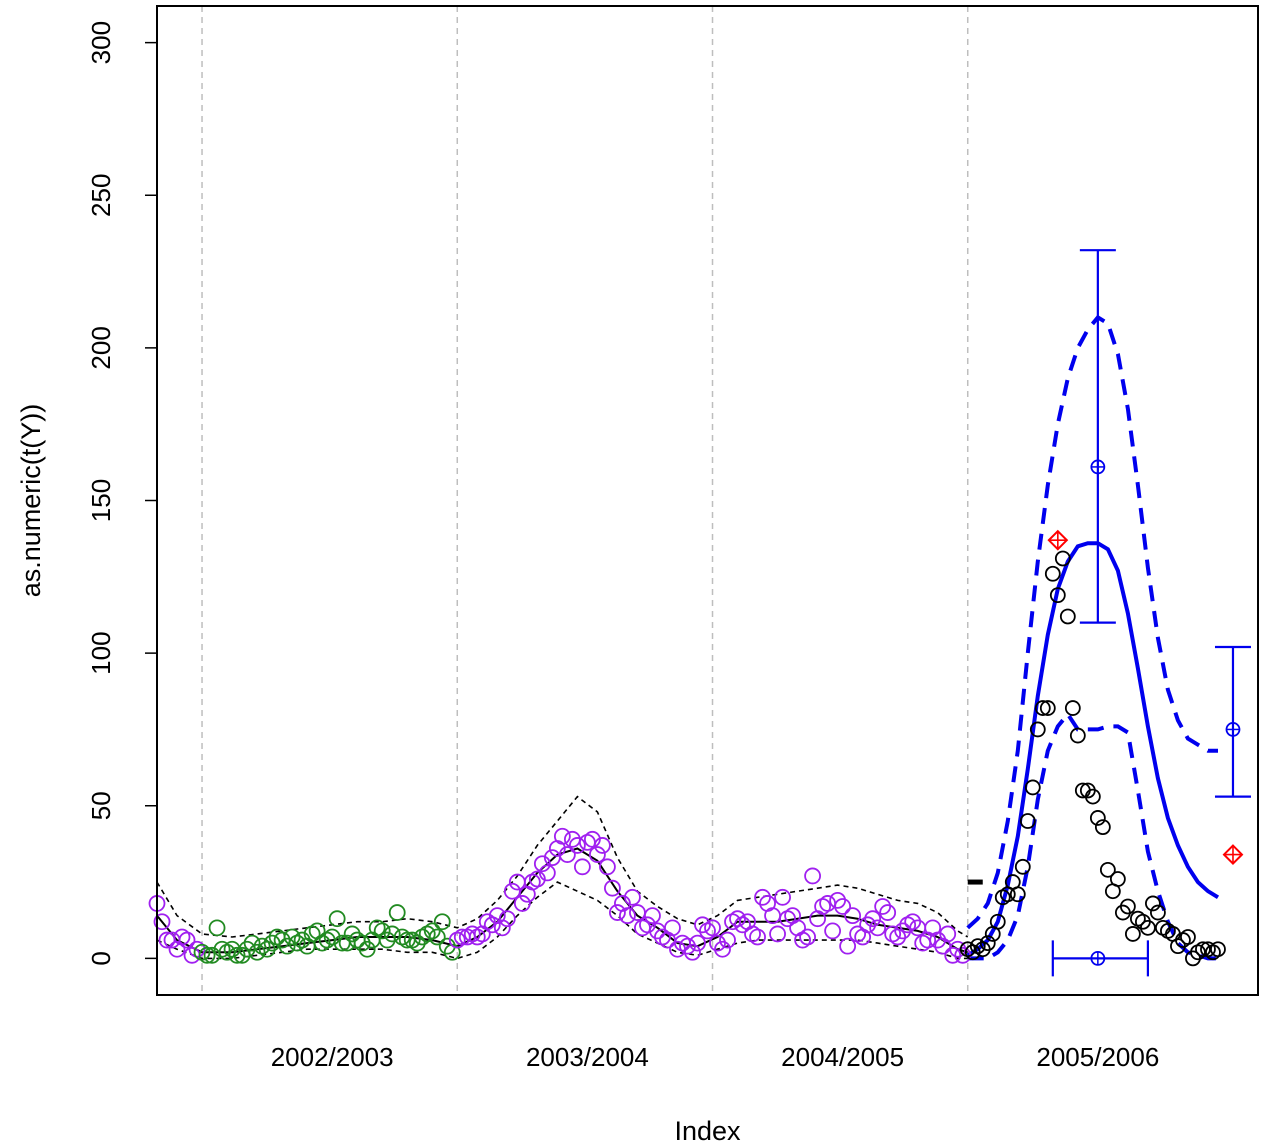 Image resolution: width=1272 pixels, height=1148 pixels. I want to click on forecast-layer, so click(1093, 637).